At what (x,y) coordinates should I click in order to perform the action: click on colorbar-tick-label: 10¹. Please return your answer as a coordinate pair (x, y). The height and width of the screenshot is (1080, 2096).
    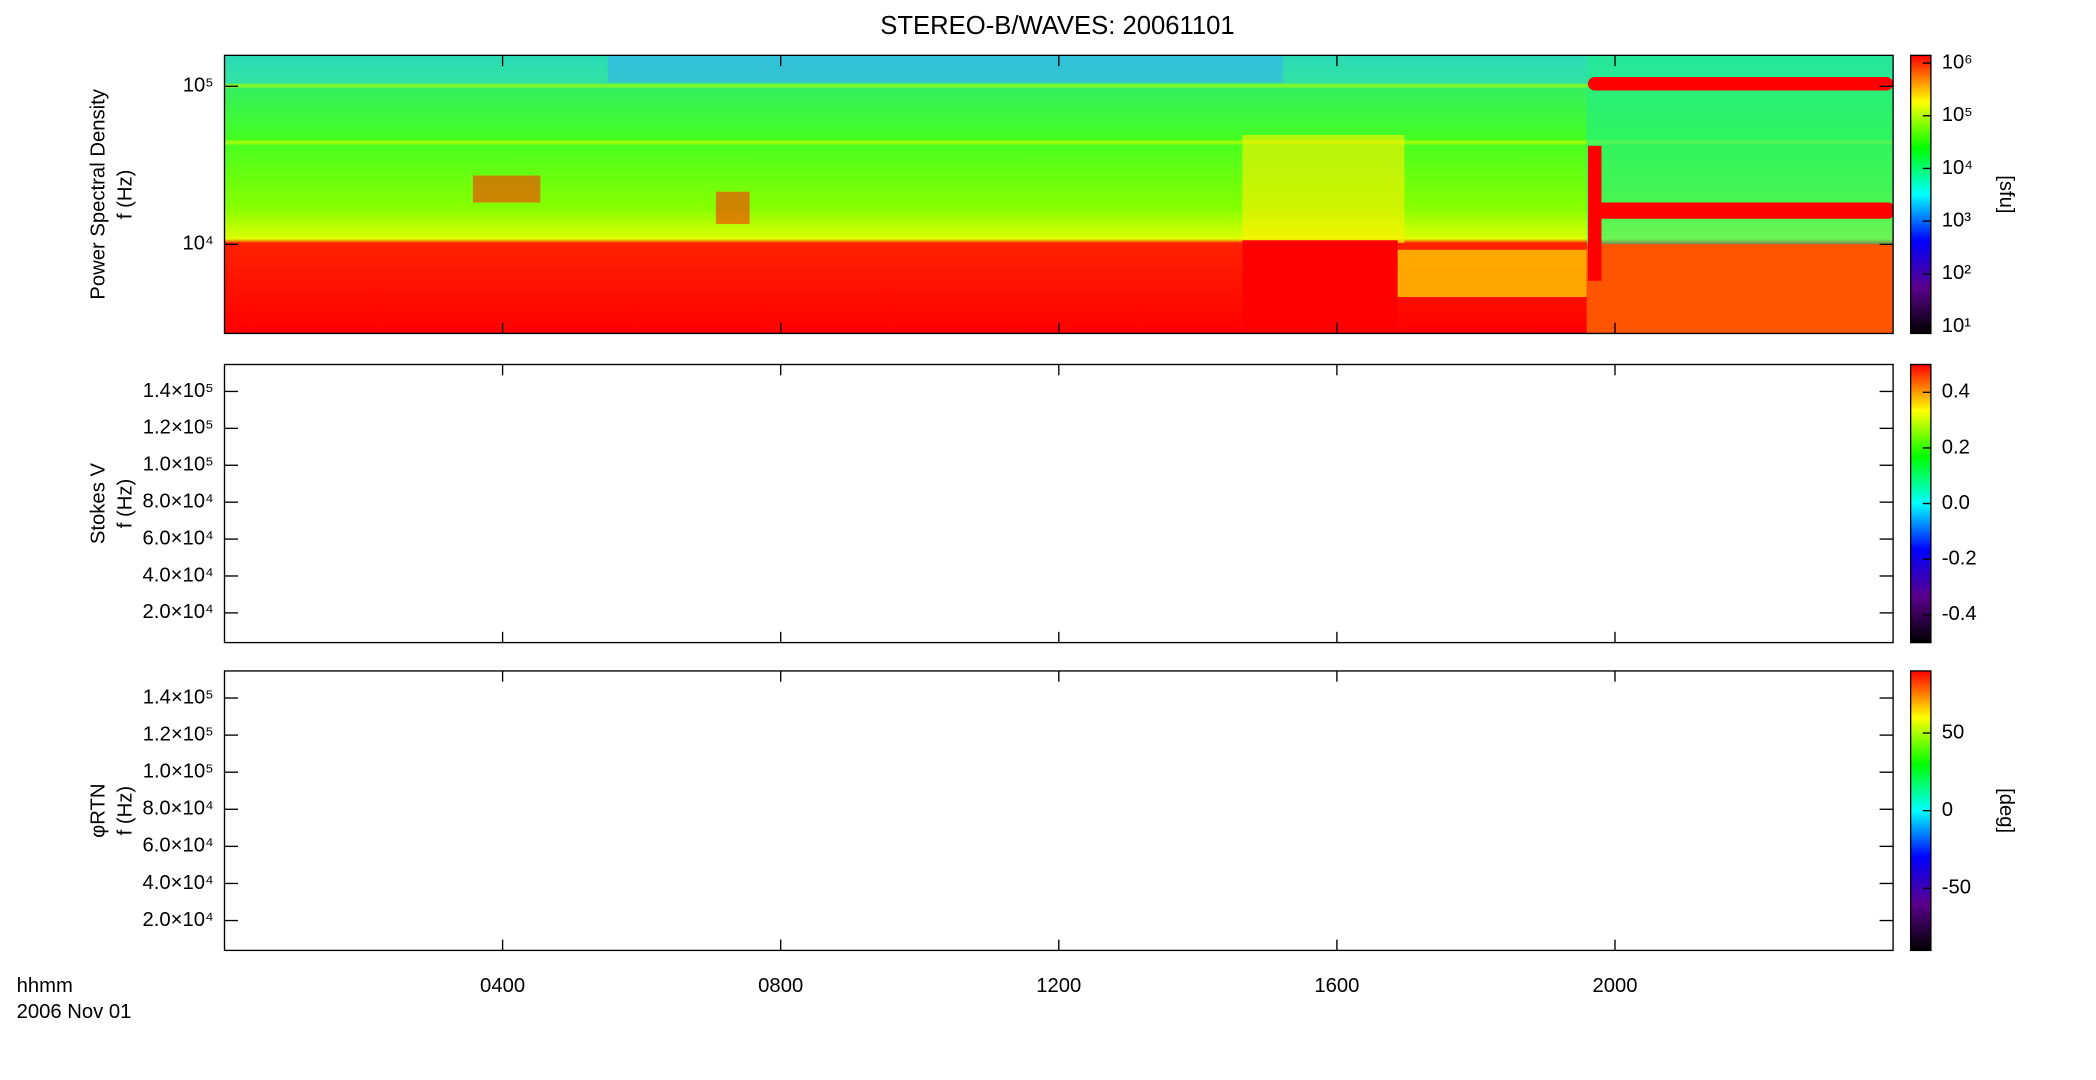
    Looking at the image, I should click on (1957, 326).